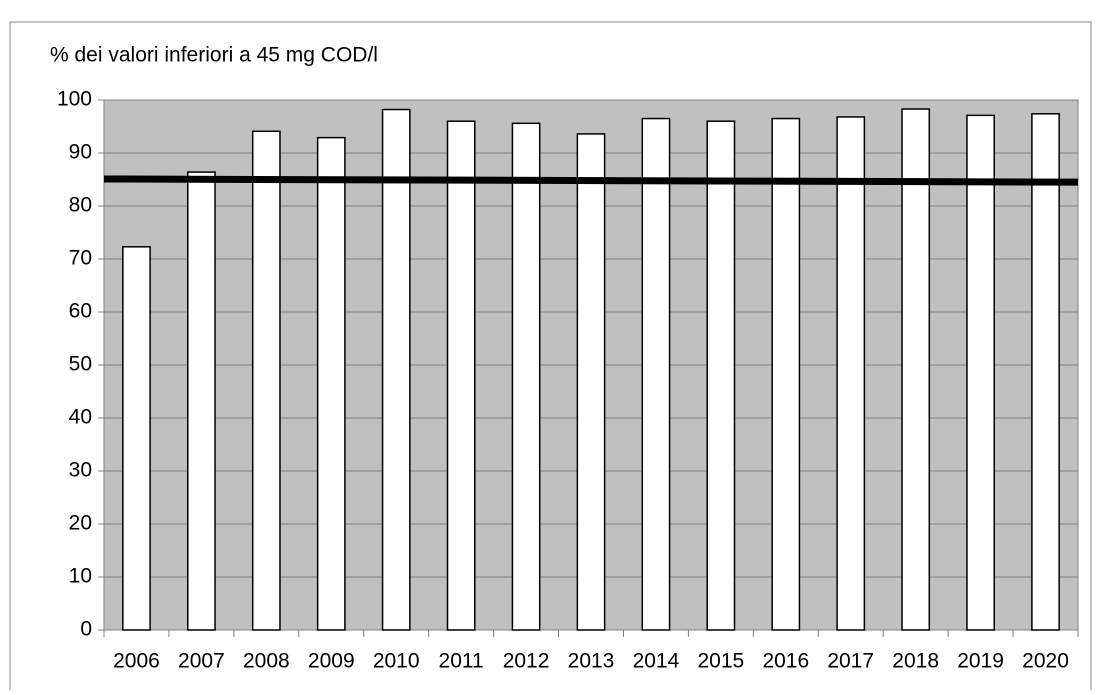  What do you see at coordinates (591, 661) in the screenshot?
I see `x-tick-label: 2013` at bounding box center [591, 661].